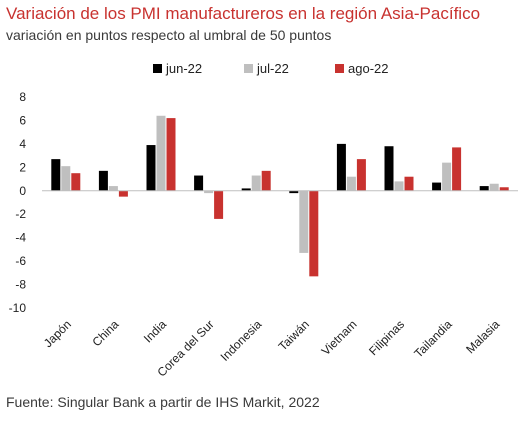  What do you see at coordinates (482, 336) in the screenshot?
I see `x-tick-label: Malasia` at bounding box center [482, 336].